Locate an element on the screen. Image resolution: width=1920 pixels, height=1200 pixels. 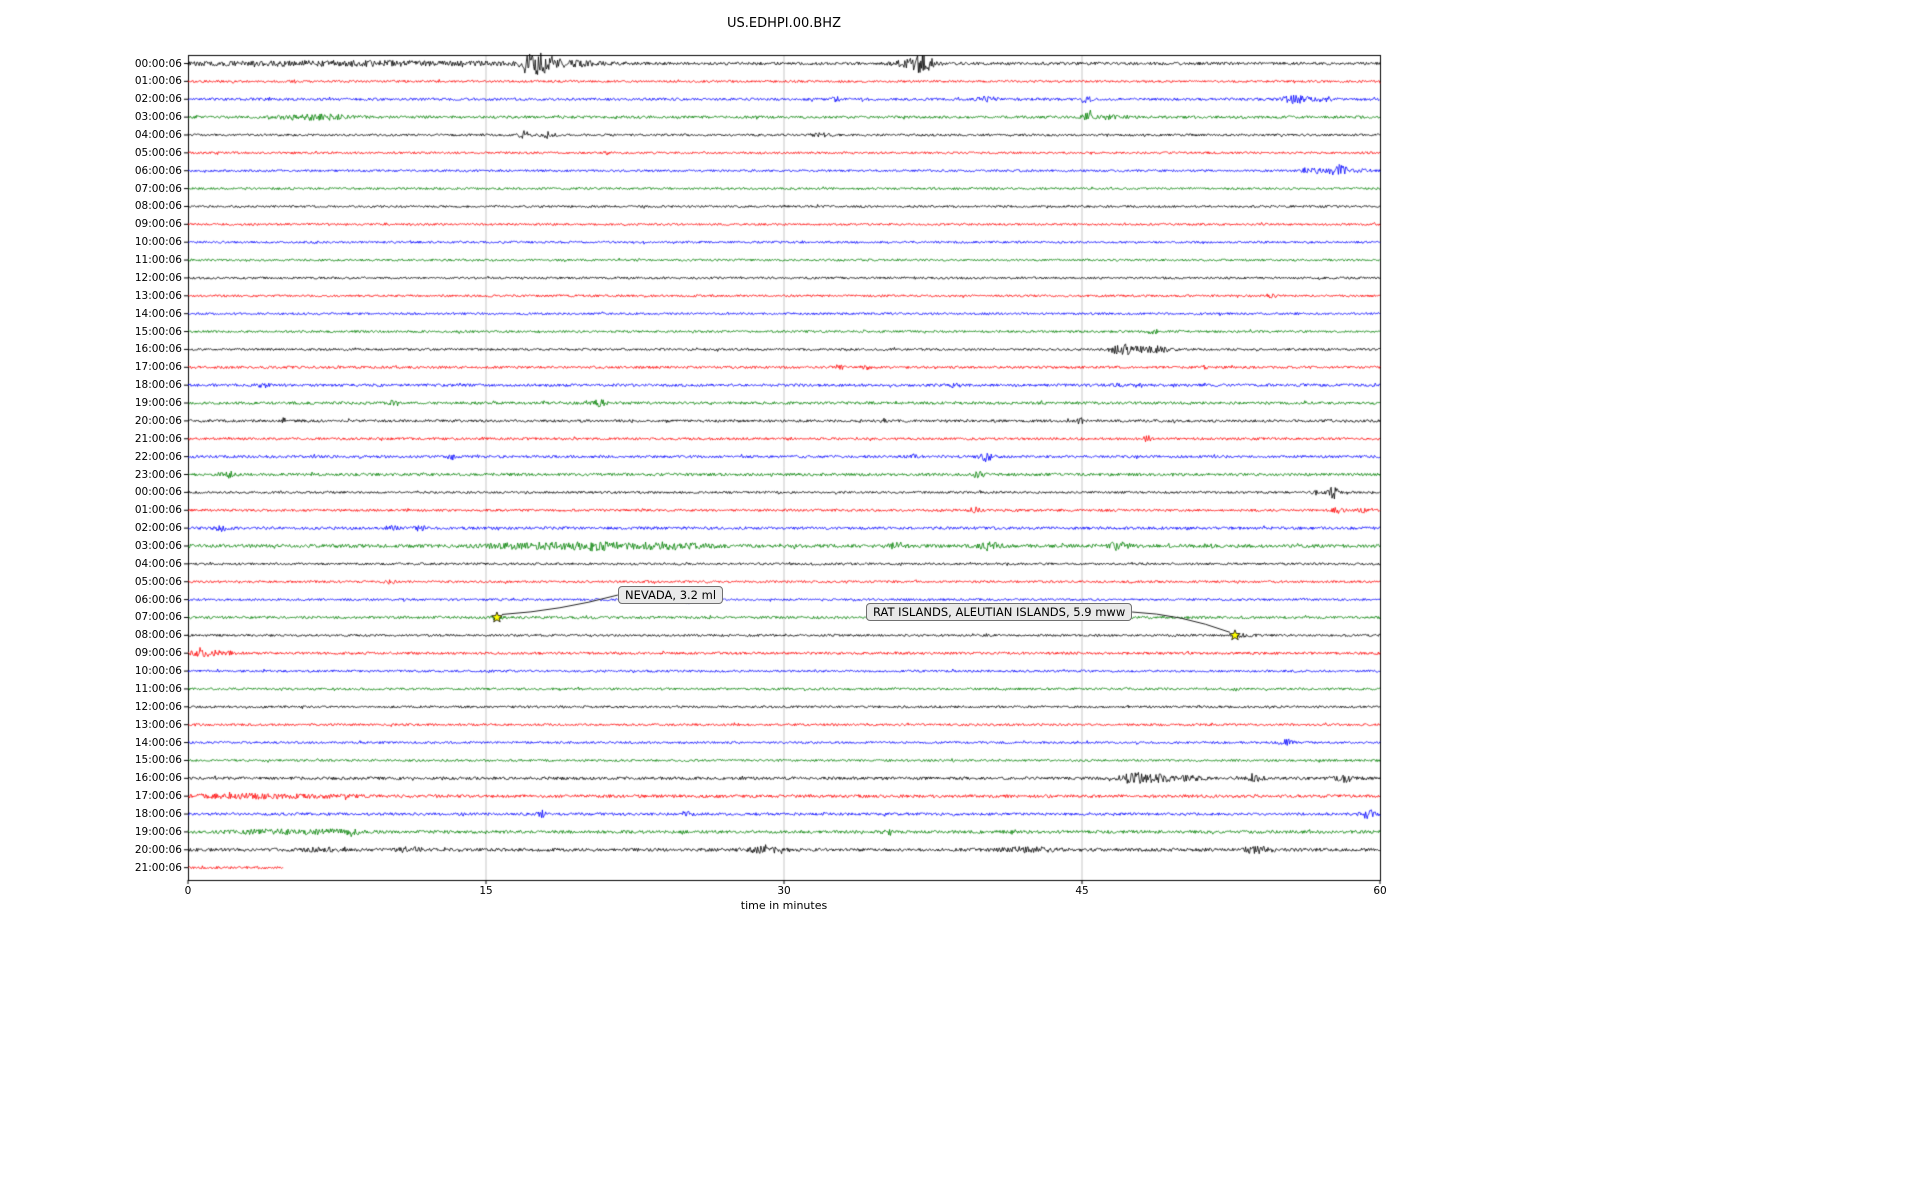
annotation-rat-islands-text: RAT ISLANDS, ALEUTIAN ISLANDS, 5.9 mww is located at coordinates (999, 612).